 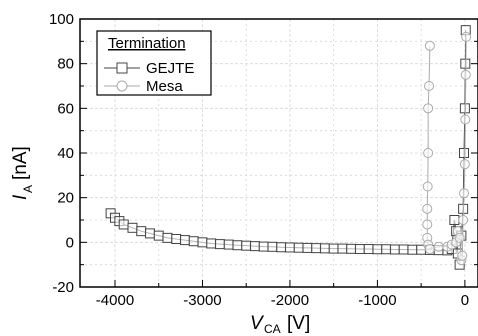 What do you see at coordinates (65, 108) in the screenshot?
I see `y-tick-label: 60` at bounding box center [65, 108].